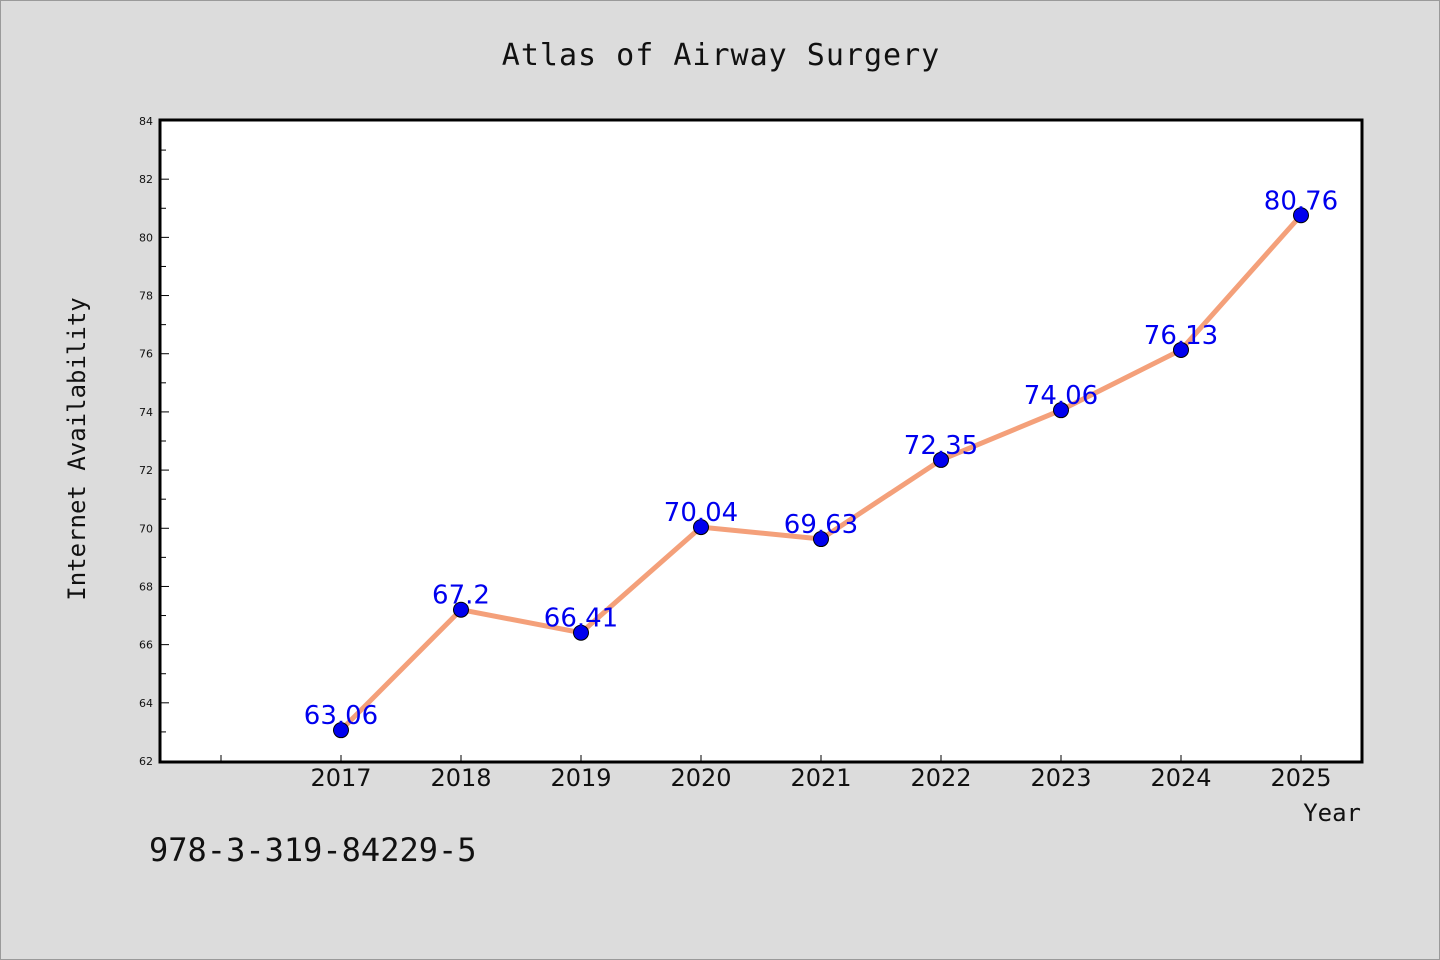  I want to click on x-tick-label: 2023, so click(1060, 778).